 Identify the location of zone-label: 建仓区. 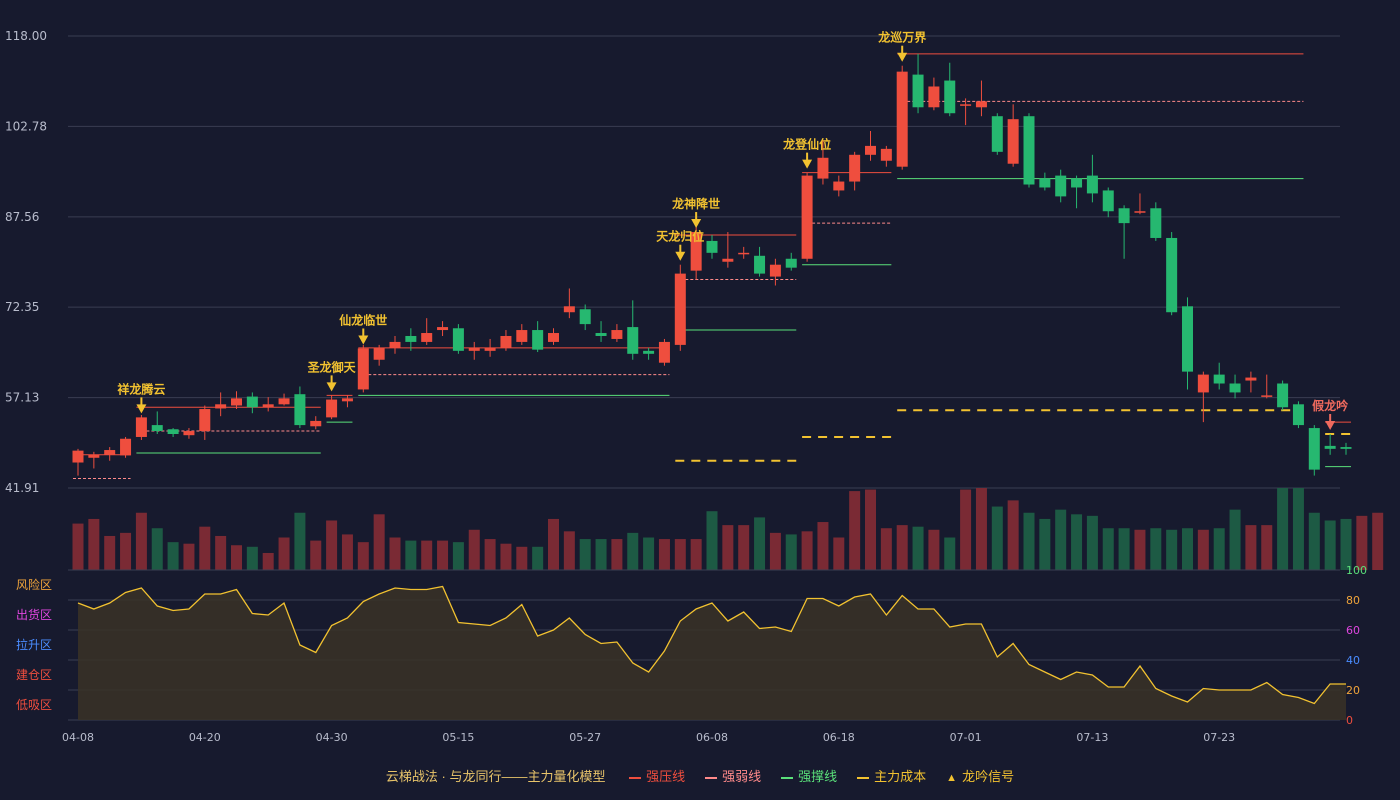
(34, 675).